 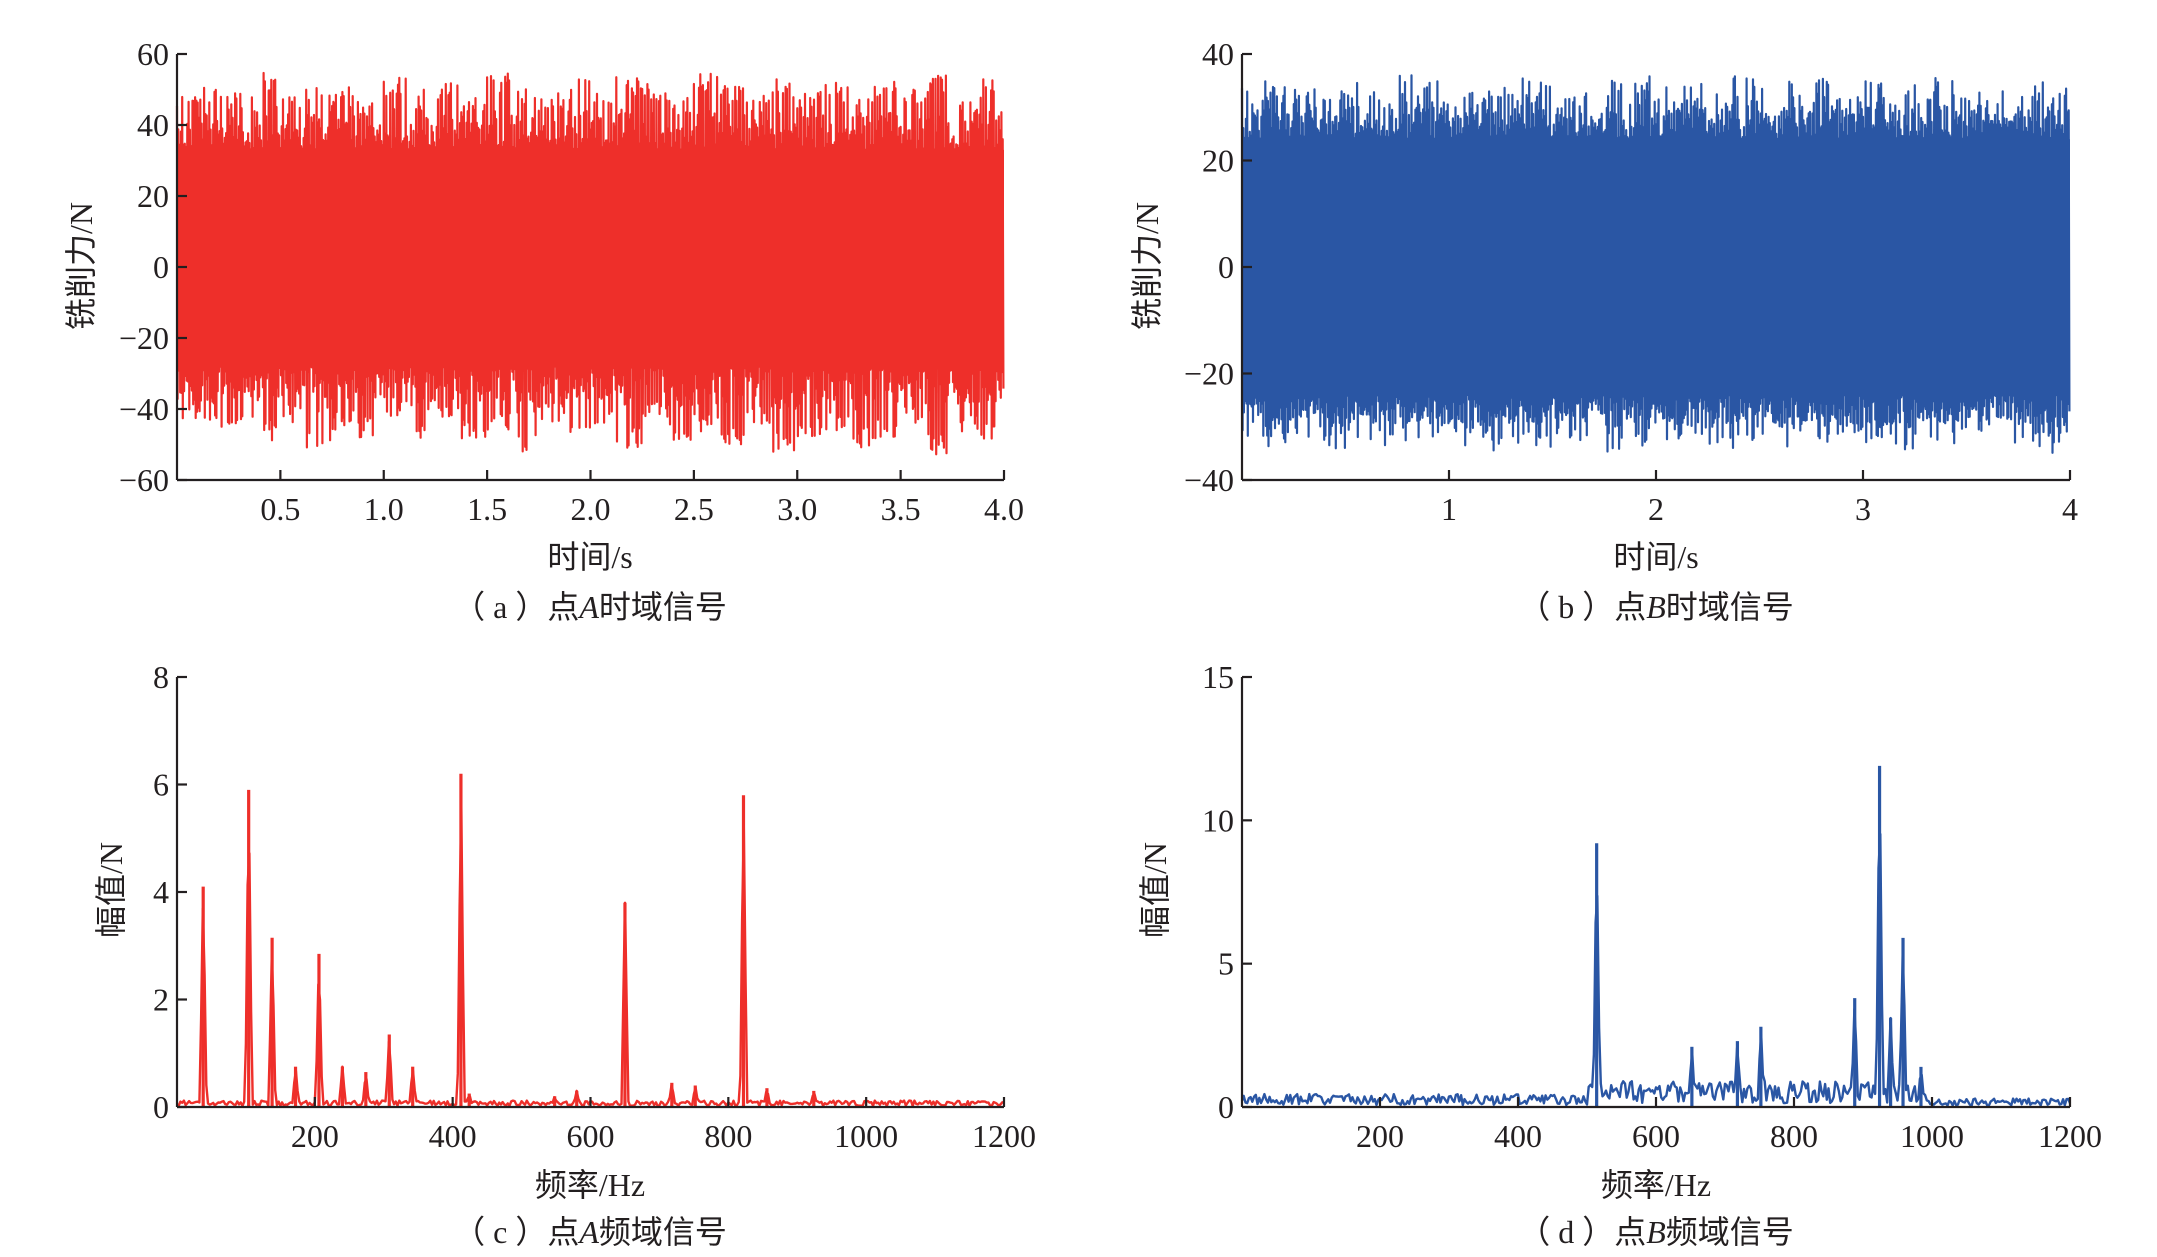 What do you see at coordinates (161, 677) in the screenshot?
I see `panel-c-y-tick-label: 8` at bounding box center [161, 677].